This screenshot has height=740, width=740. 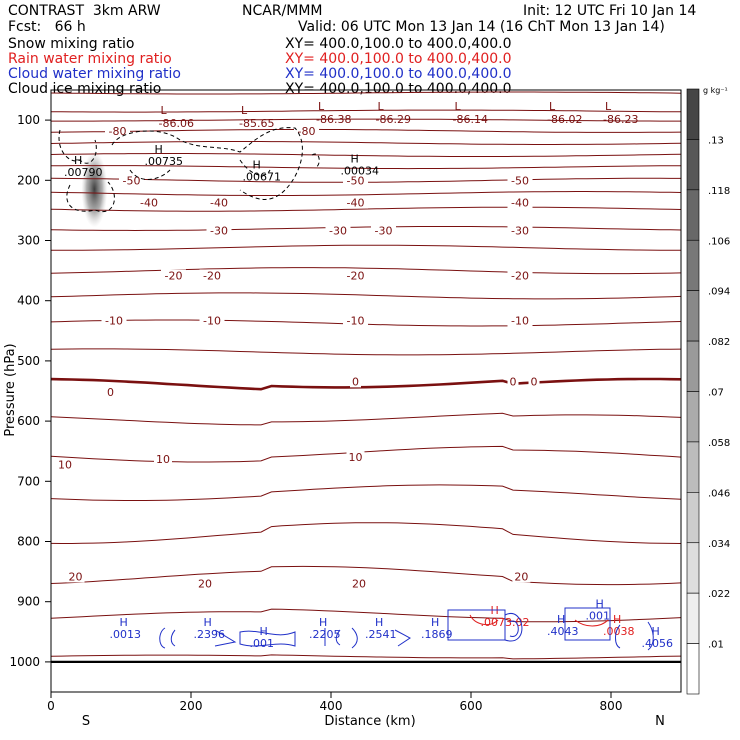 What do you see at coordinates (719, 241) in the screenshot?
I see `colorbar-tick-label: .106` at bounding box center [719, 241].